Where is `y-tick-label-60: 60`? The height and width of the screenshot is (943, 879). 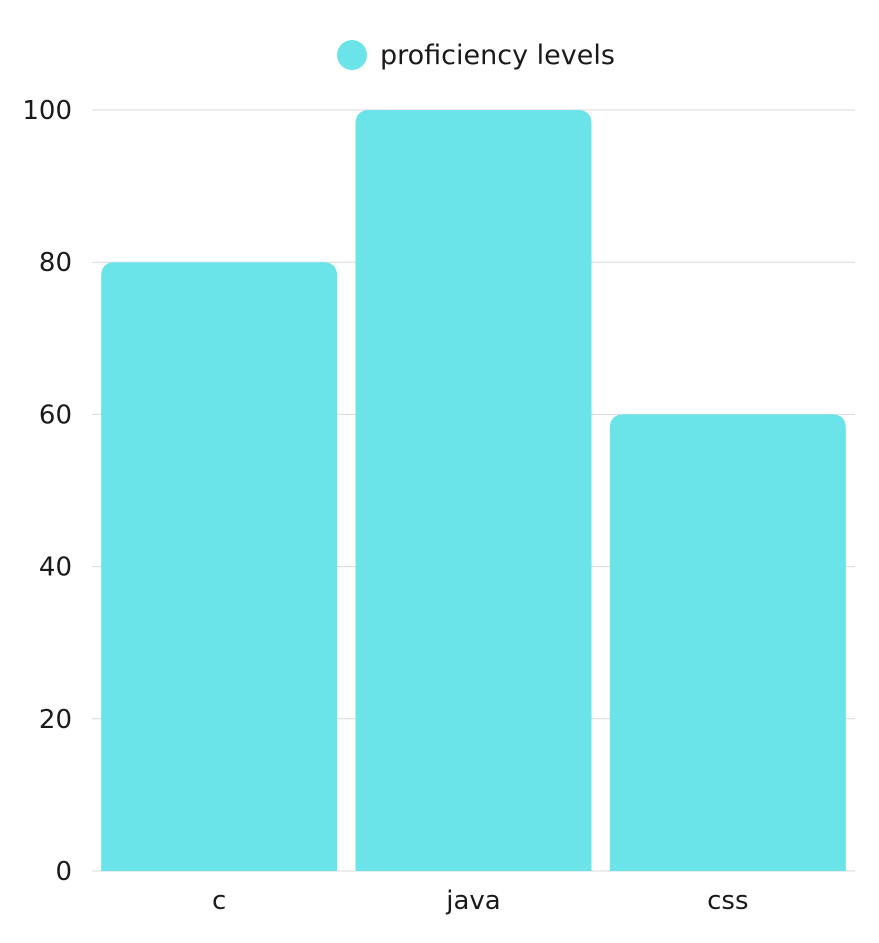
y-tick-label-60: 60 is located at coordinates (55, 415).